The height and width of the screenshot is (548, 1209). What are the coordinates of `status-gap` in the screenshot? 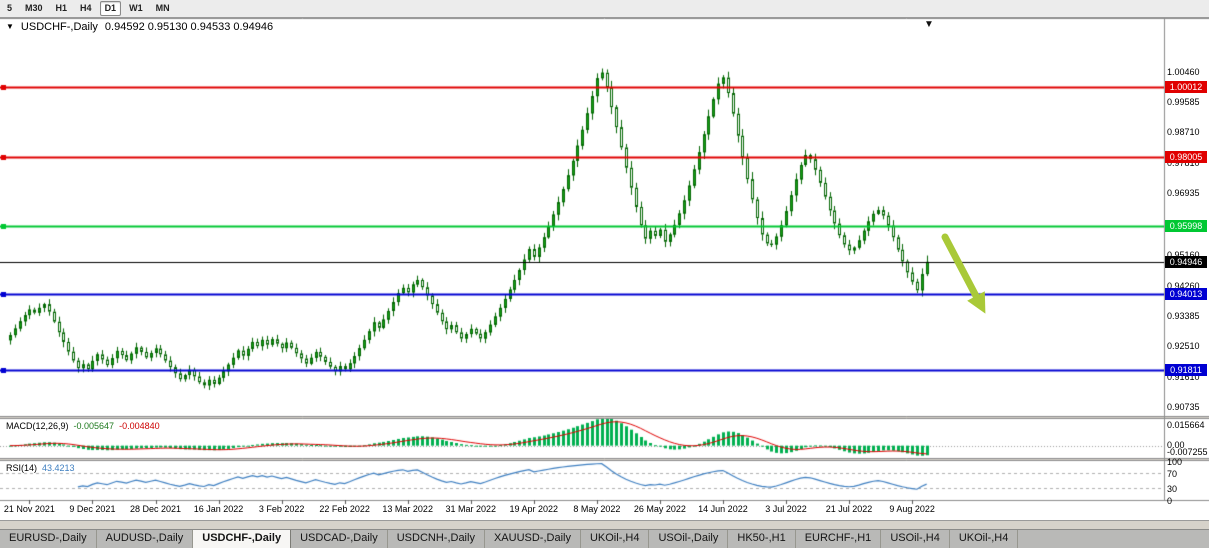 It's located at (604, 524).